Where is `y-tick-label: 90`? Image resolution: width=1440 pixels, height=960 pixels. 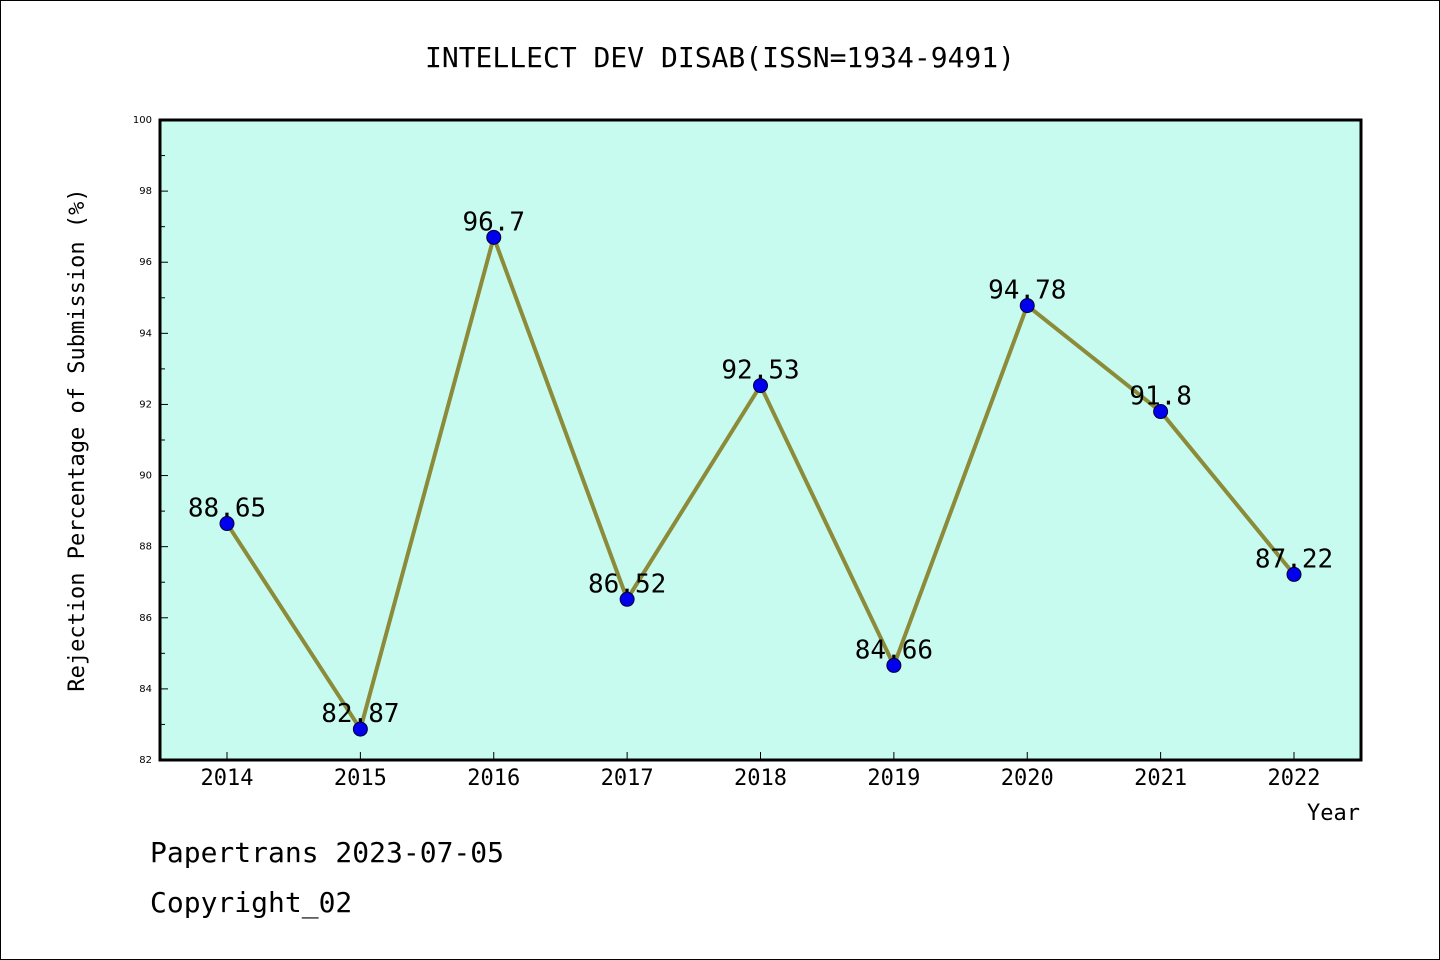 y-tick-label: 90 is located at coordinates (145, 476).